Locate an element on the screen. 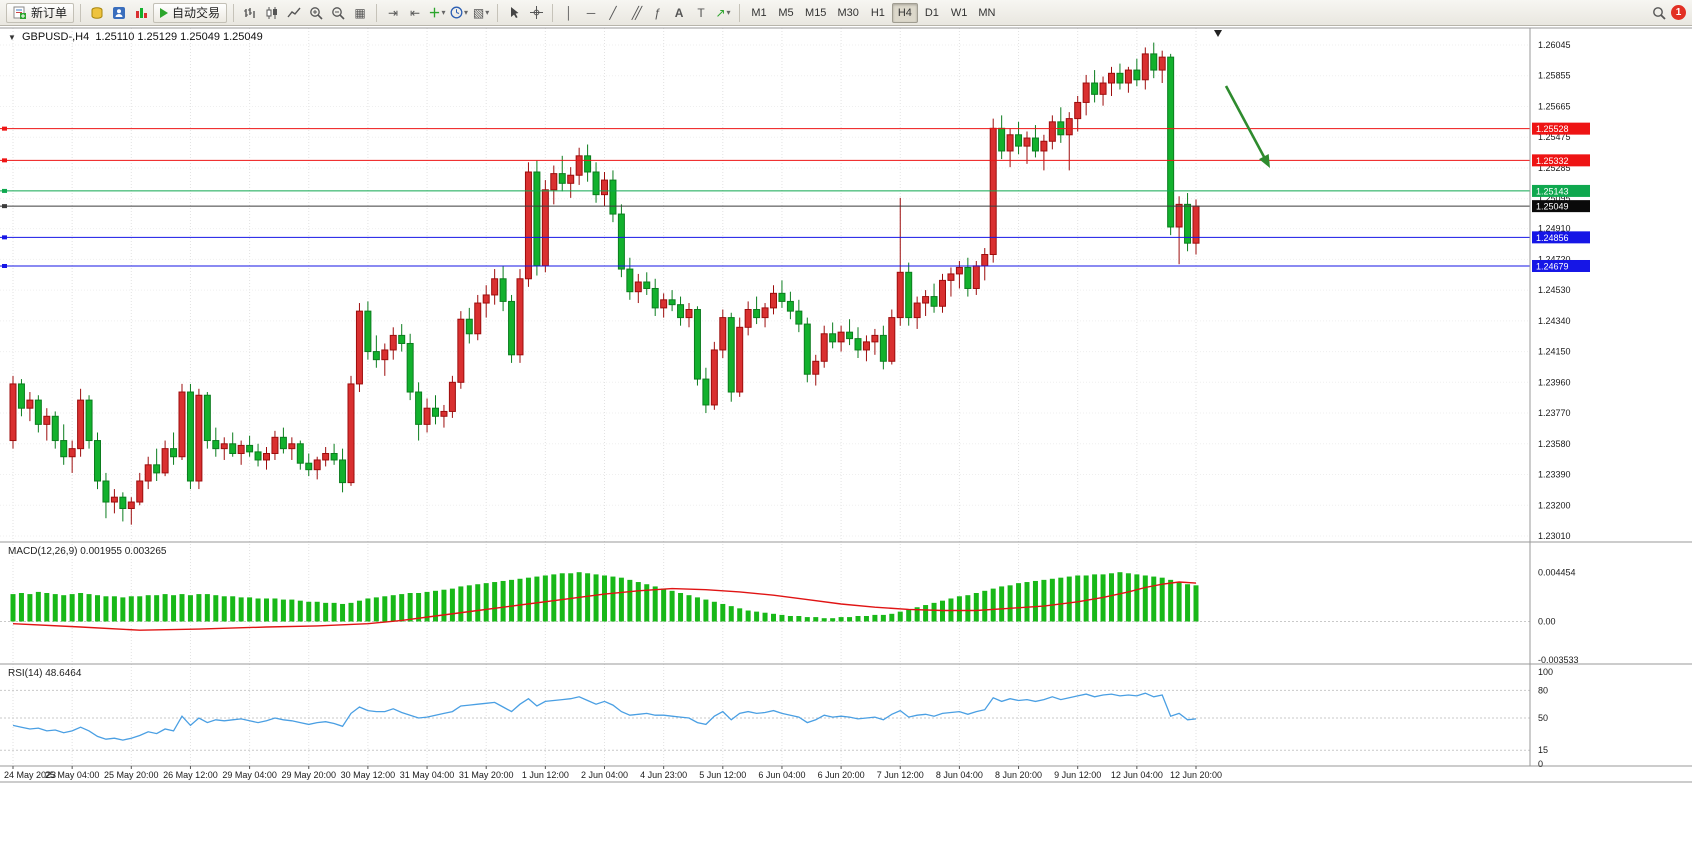  search-icon is located at coordinates (1659, 13).